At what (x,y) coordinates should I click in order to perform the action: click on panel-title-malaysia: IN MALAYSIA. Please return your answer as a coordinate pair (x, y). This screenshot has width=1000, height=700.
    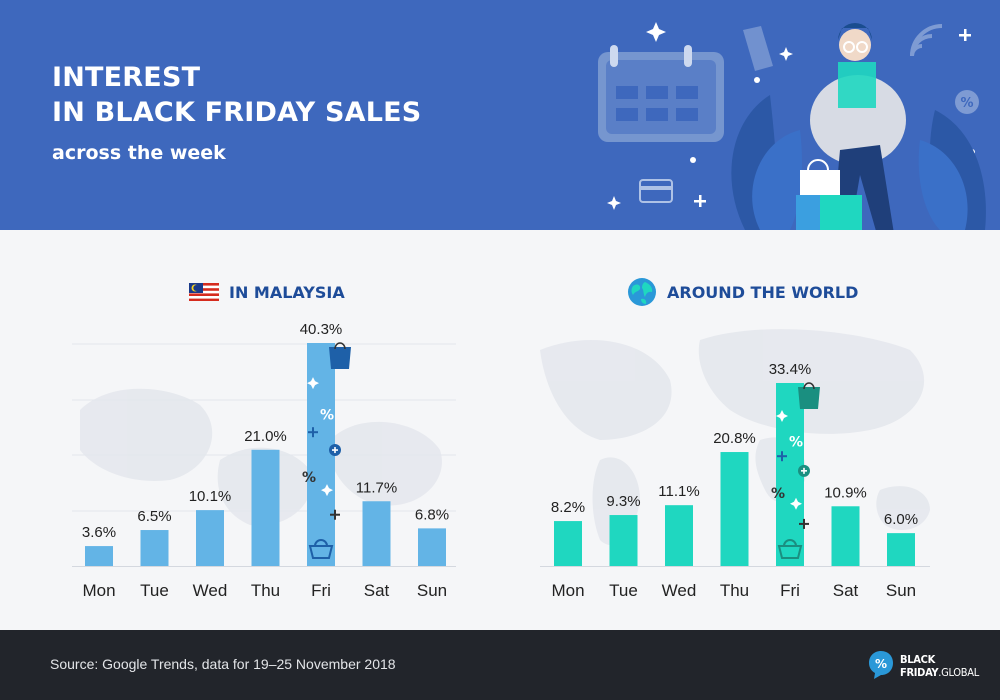
    Looking at the image, I should click on (287, 292).